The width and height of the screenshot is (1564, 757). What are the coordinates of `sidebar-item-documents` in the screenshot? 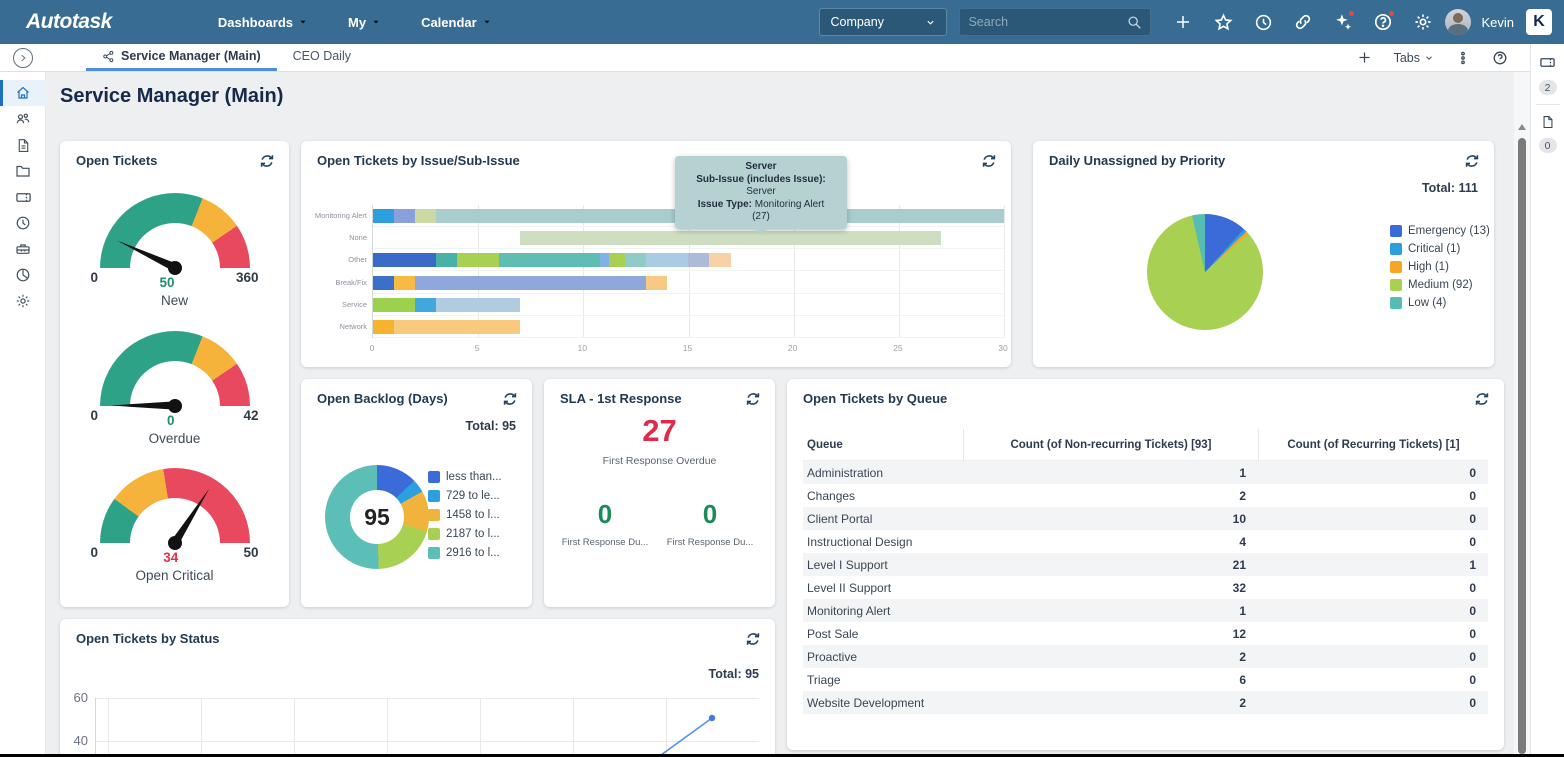 It's located at (23, 171).